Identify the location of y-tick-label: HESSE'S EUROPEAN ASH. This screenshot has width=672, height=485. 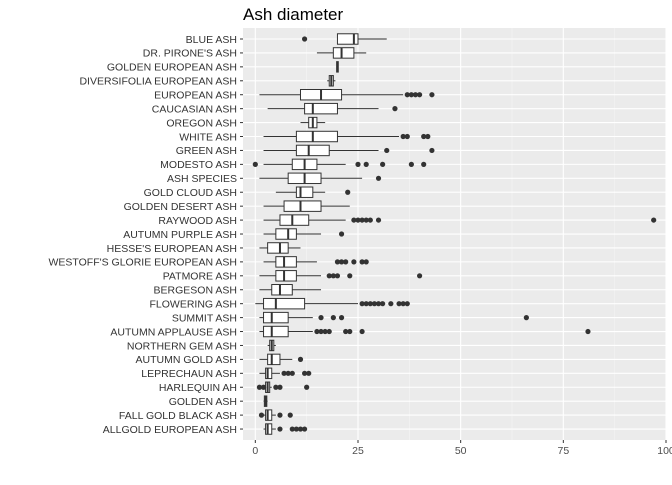
(172, 249).